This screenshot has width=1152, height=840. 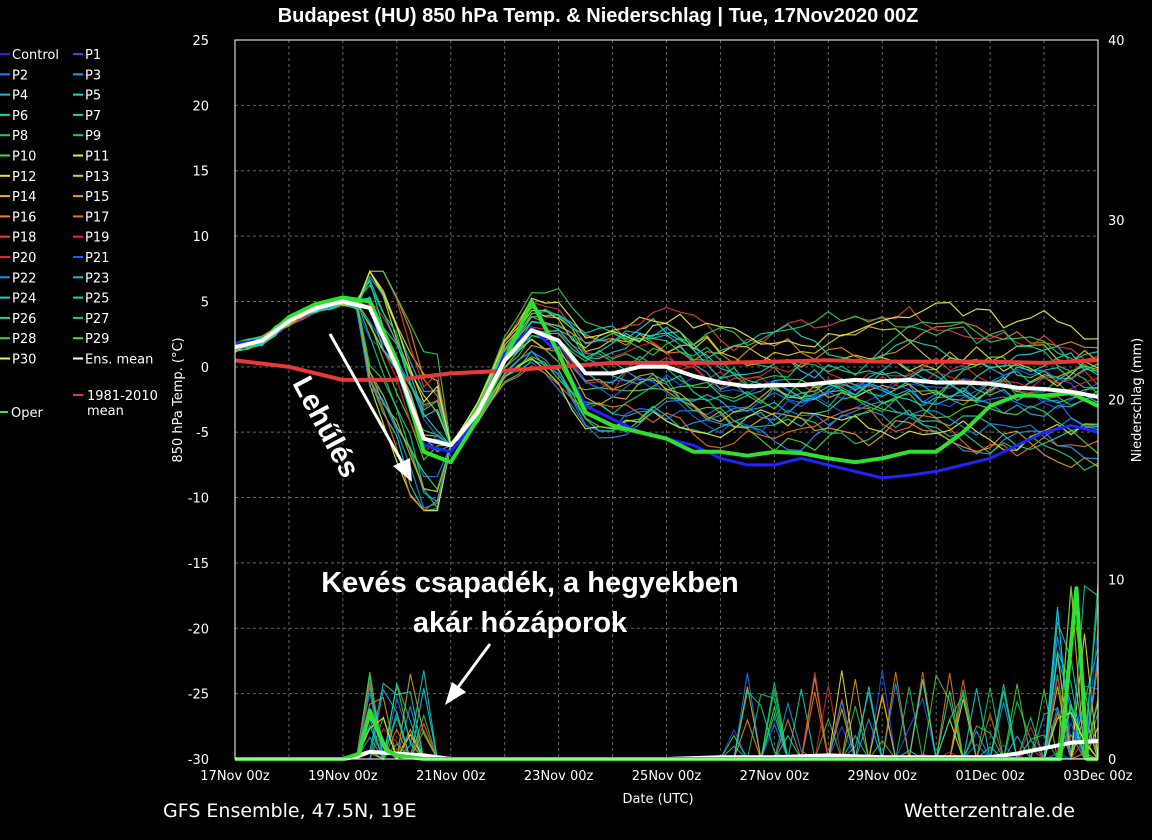 What do you see at coordinates (1116, 580) in the screenshot?
I see `y2-tick-label: 10` at bounding box center [1116, 580].